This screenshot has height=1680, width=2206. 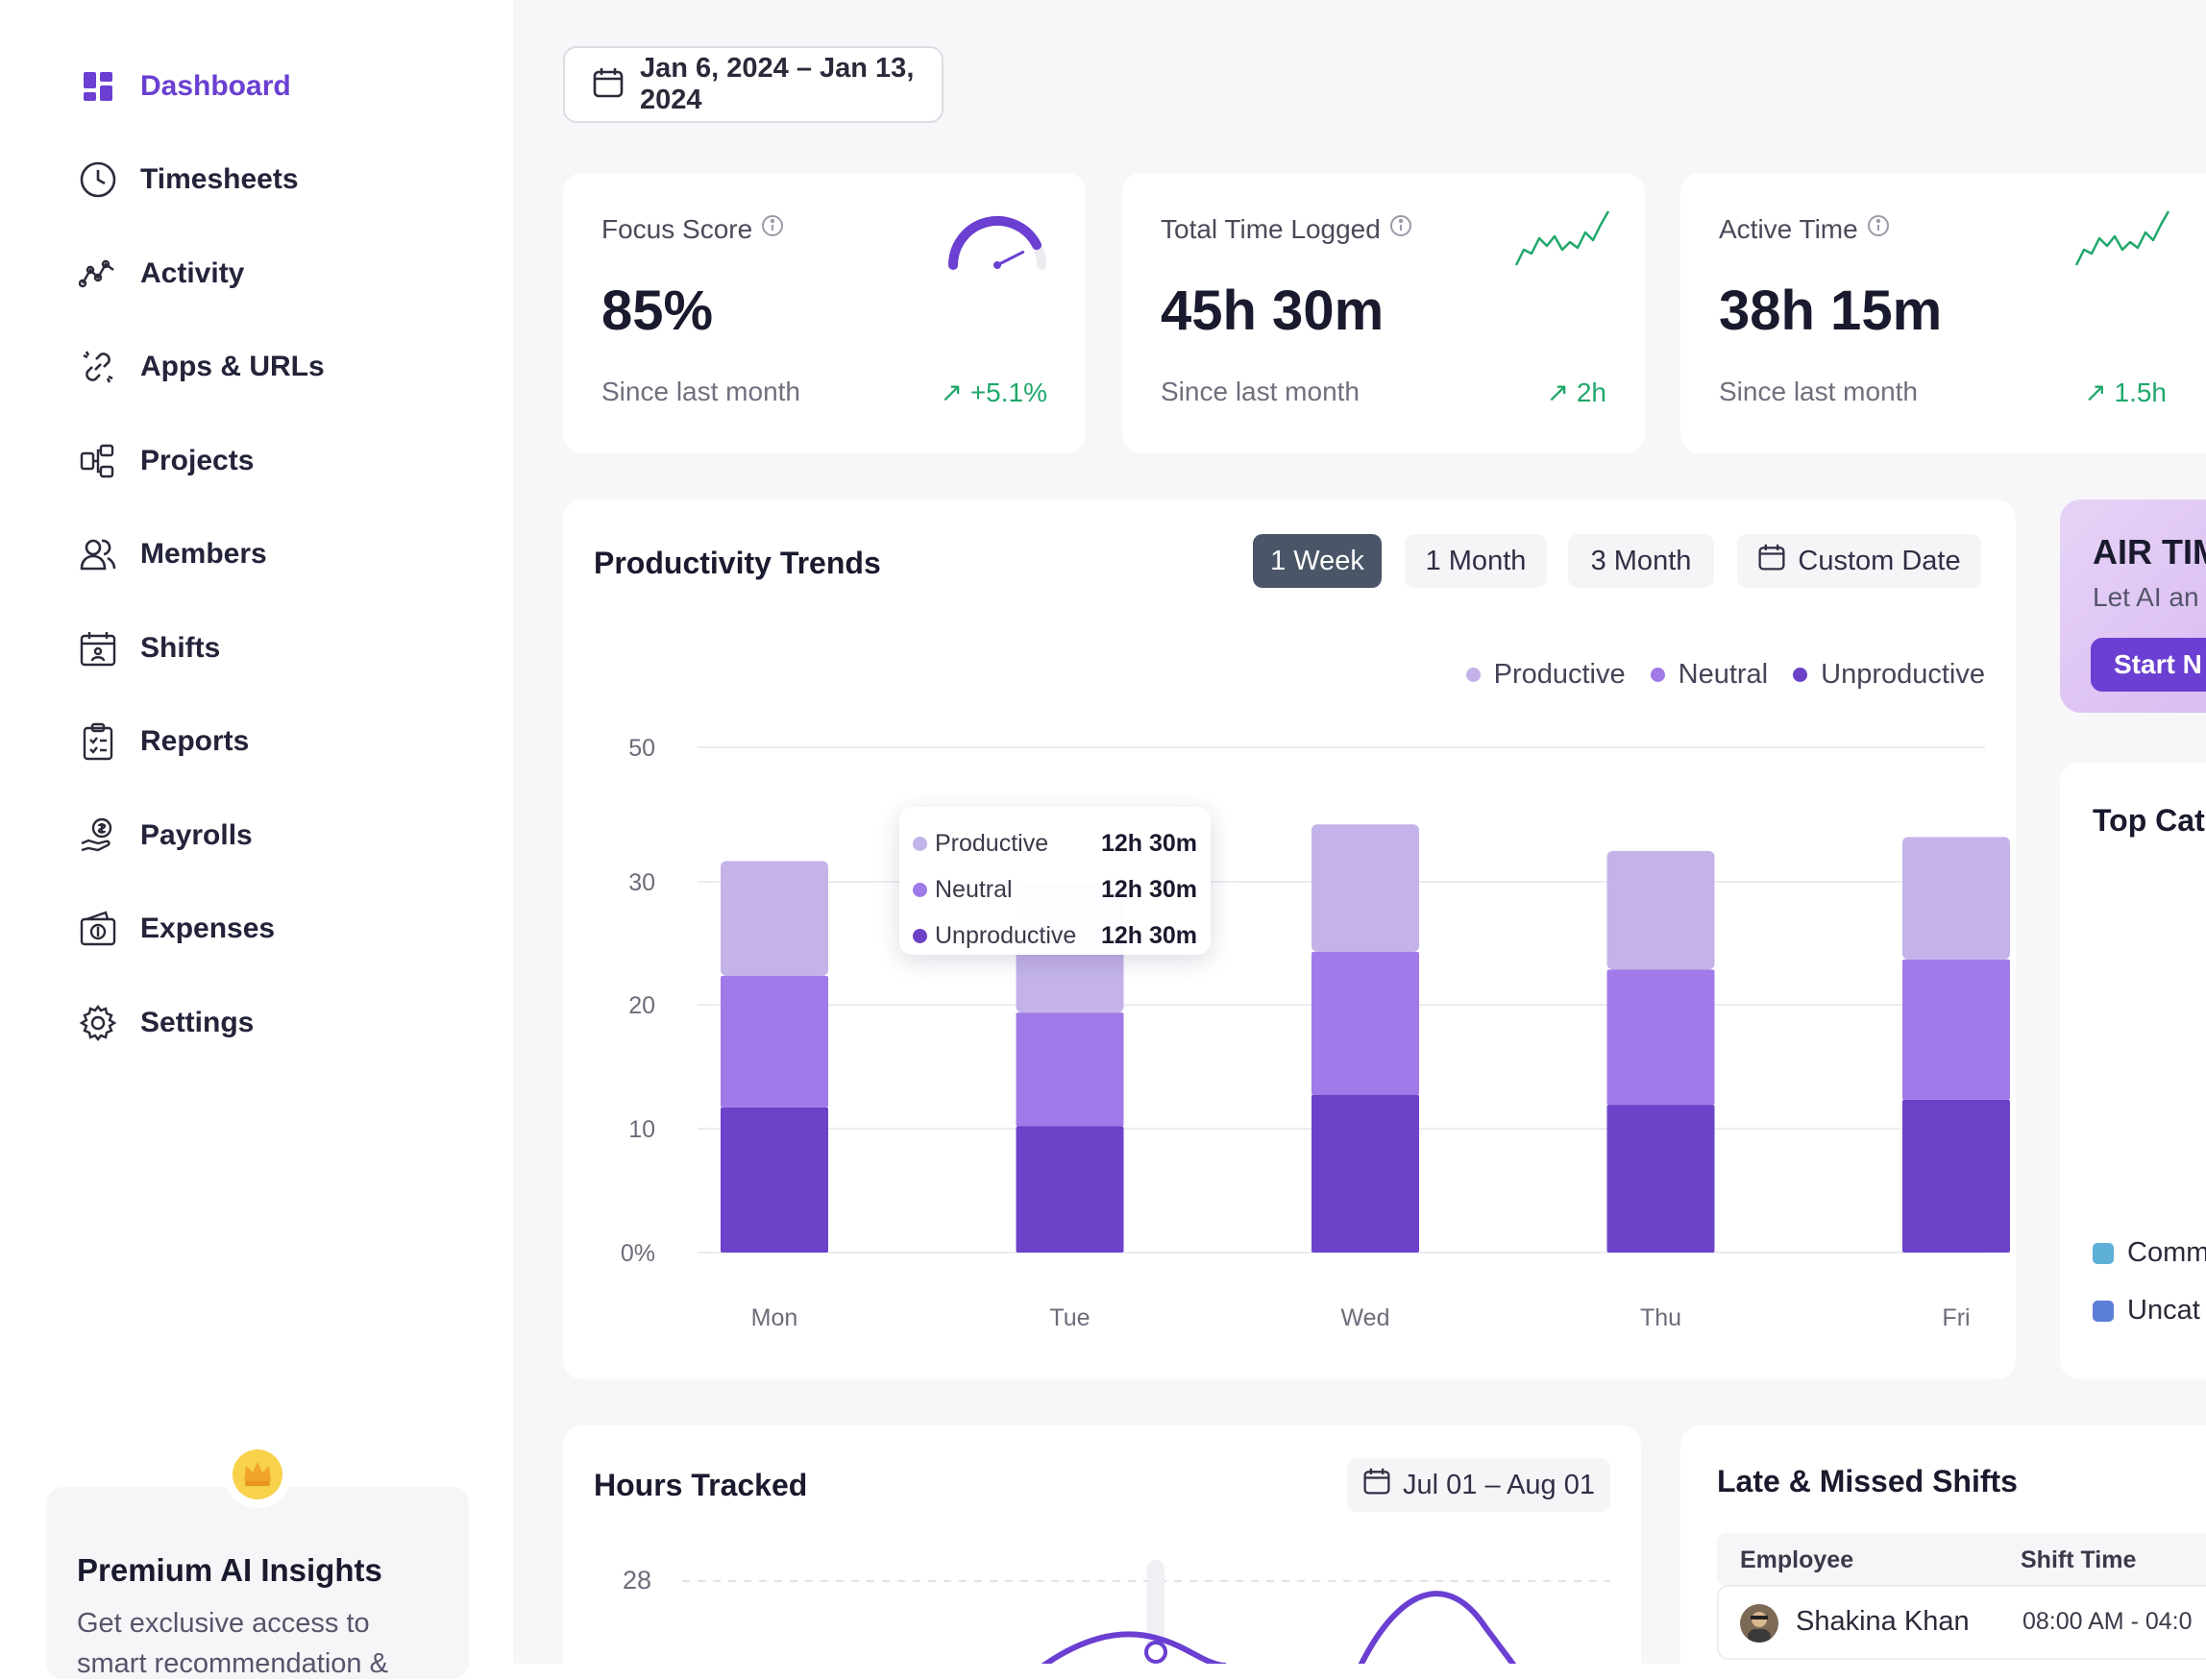 What do you see at coordinates (638, 1253) in the screenshot?
I see `y-tick-label: 0%` at bounding box center [638, 1253].